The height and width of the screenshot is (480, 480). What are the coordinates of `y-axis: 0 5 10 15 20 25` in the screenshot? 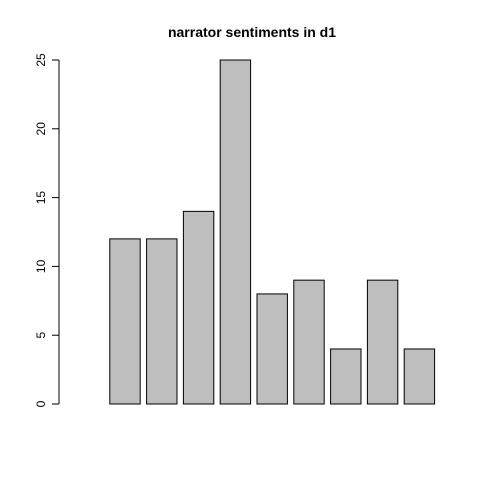 It's located at (47, 230).